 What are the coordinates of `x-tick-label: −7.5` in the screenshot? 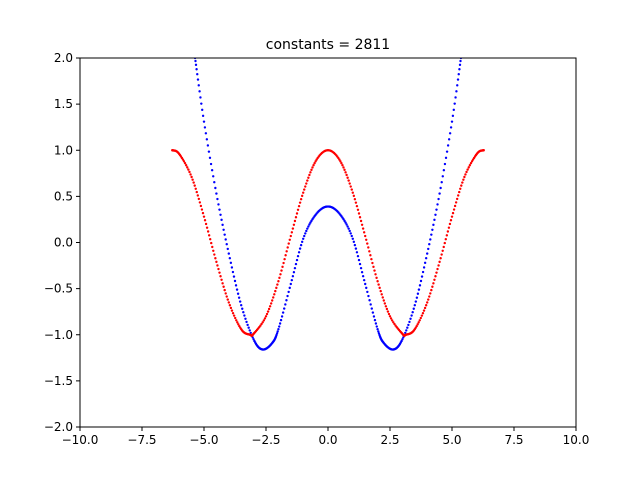 It's located at (141, 440).